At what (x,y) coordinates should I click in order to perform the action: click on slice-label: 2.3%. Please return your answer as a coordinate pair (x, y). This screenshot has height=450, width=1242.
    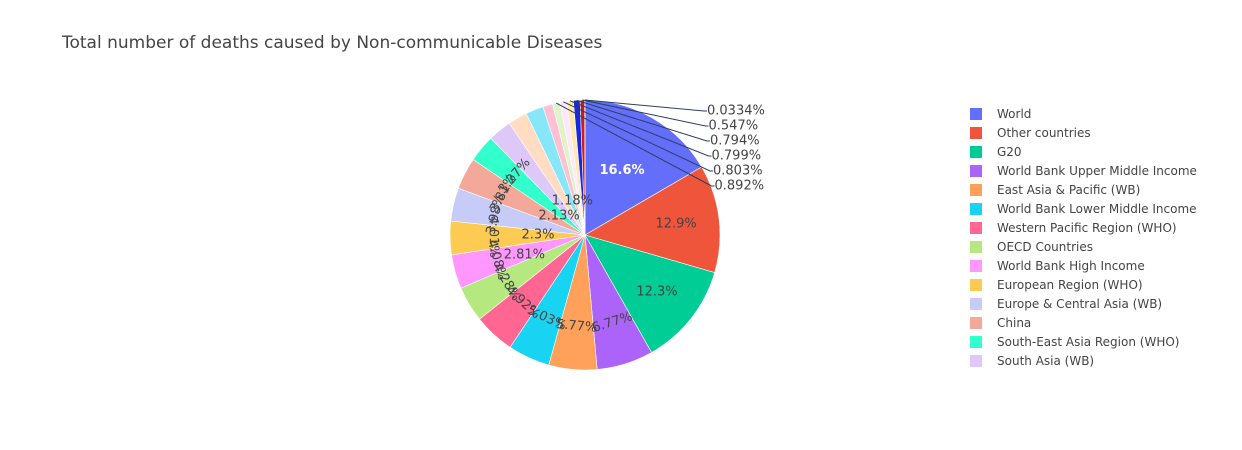
    Looking at the image, I should click on (538, 235).